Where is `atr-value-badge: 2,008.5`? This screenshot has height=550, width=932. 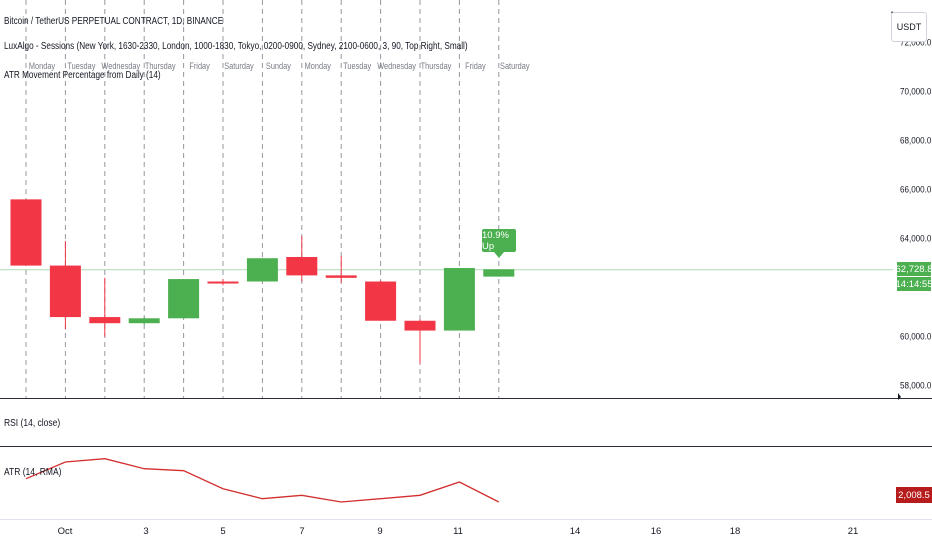 atr-value-badge: 2,008.5 is located at coordinates (914, 495).